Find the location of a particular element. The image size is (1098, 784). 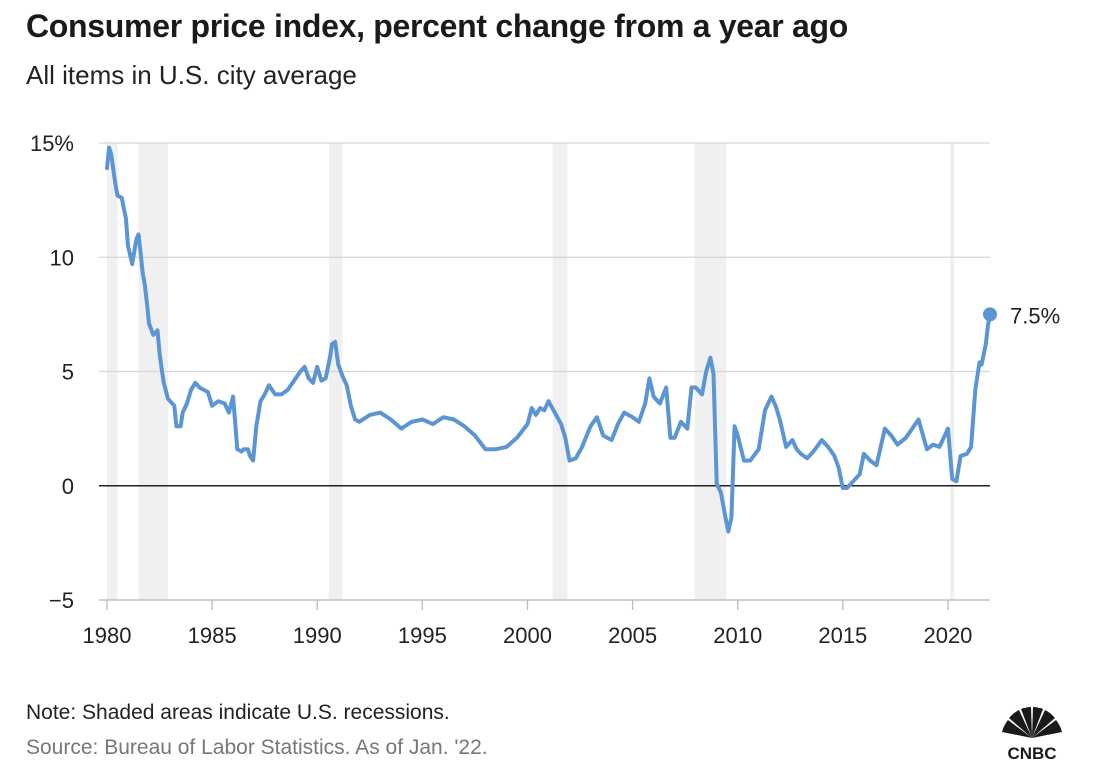

x-tick-label: 2015 is located at coordinates (842, 635).